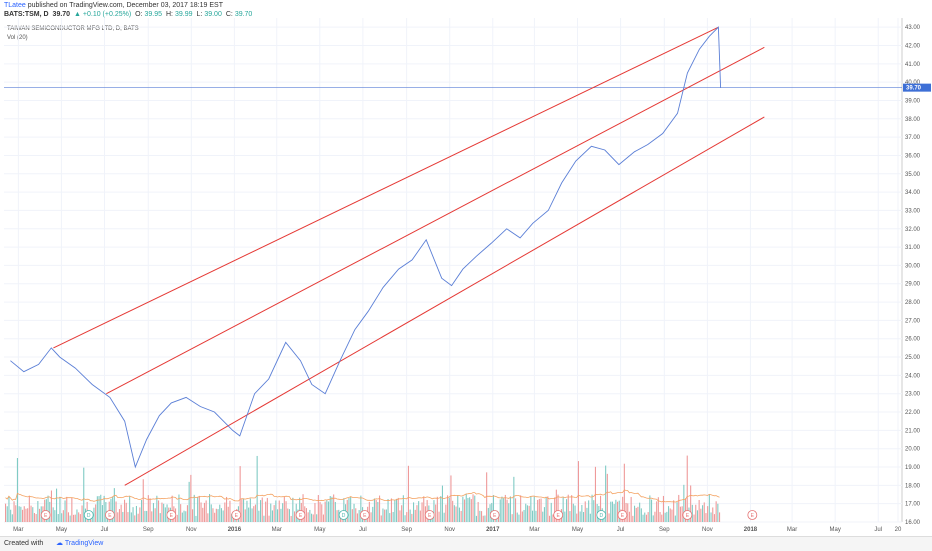 This screenshot has width=932, height=551. What do you see at coordinates (184, 14) in the screenshot?
I see `high-value: 39.99` at bounding box center [184, 14].